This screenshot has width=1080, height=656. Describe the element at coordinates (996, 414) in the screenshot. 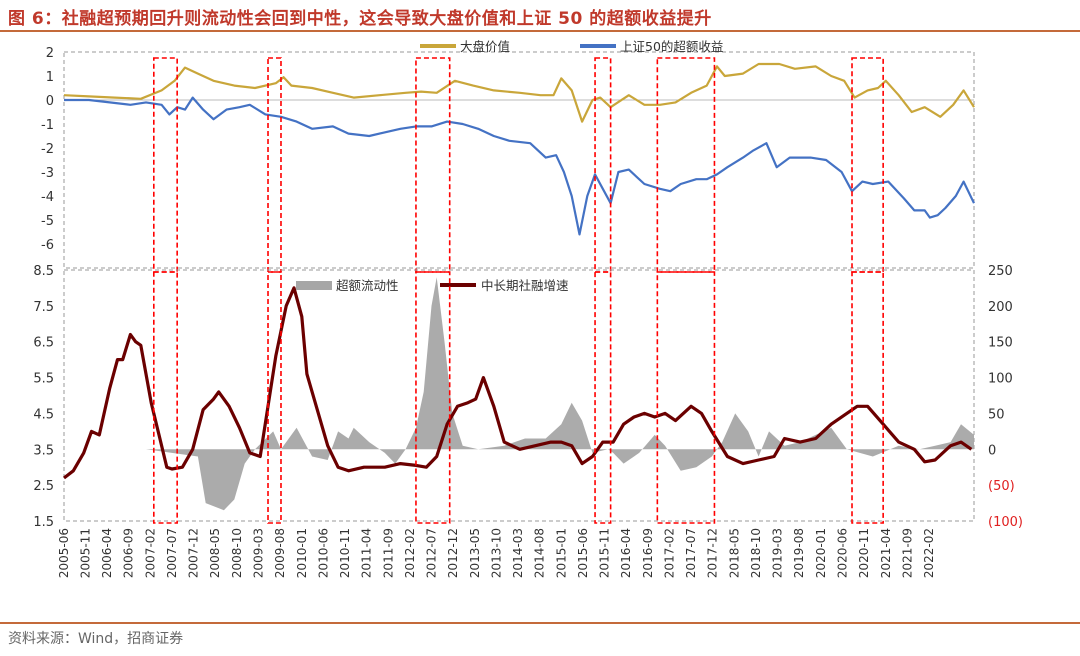

I see `bottom-y2-tick-label: 50` at that location.